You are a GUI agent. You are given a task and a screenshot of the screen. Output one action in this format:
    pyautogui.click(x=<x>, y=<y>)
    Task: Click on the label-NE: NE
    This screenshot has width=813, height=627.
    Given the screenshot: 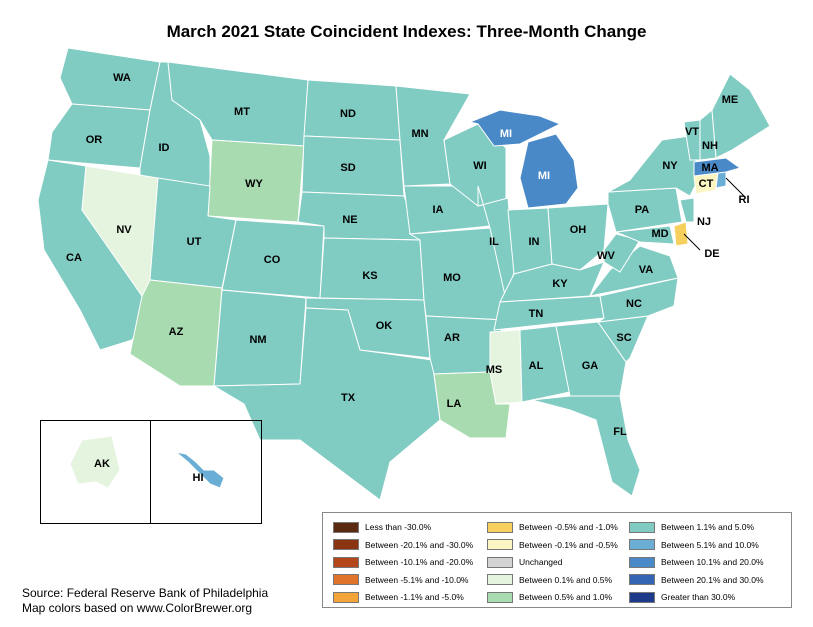 What is the action you would take?
    pyautogui.click(x=349, y=220)
    